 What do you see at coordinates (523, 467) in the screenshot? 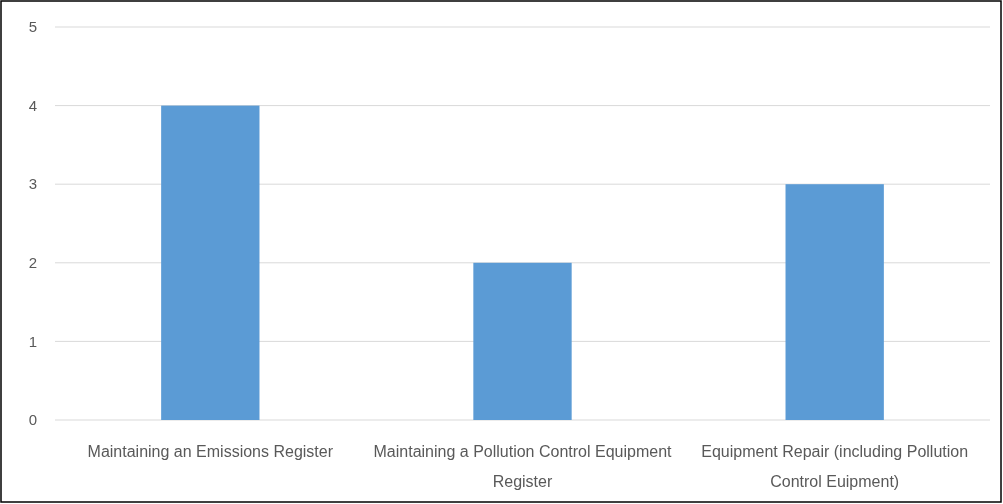
I see `x-tick-label: Maintaining a Pollution Control Equipment Register` at bounding box center [523, 467].